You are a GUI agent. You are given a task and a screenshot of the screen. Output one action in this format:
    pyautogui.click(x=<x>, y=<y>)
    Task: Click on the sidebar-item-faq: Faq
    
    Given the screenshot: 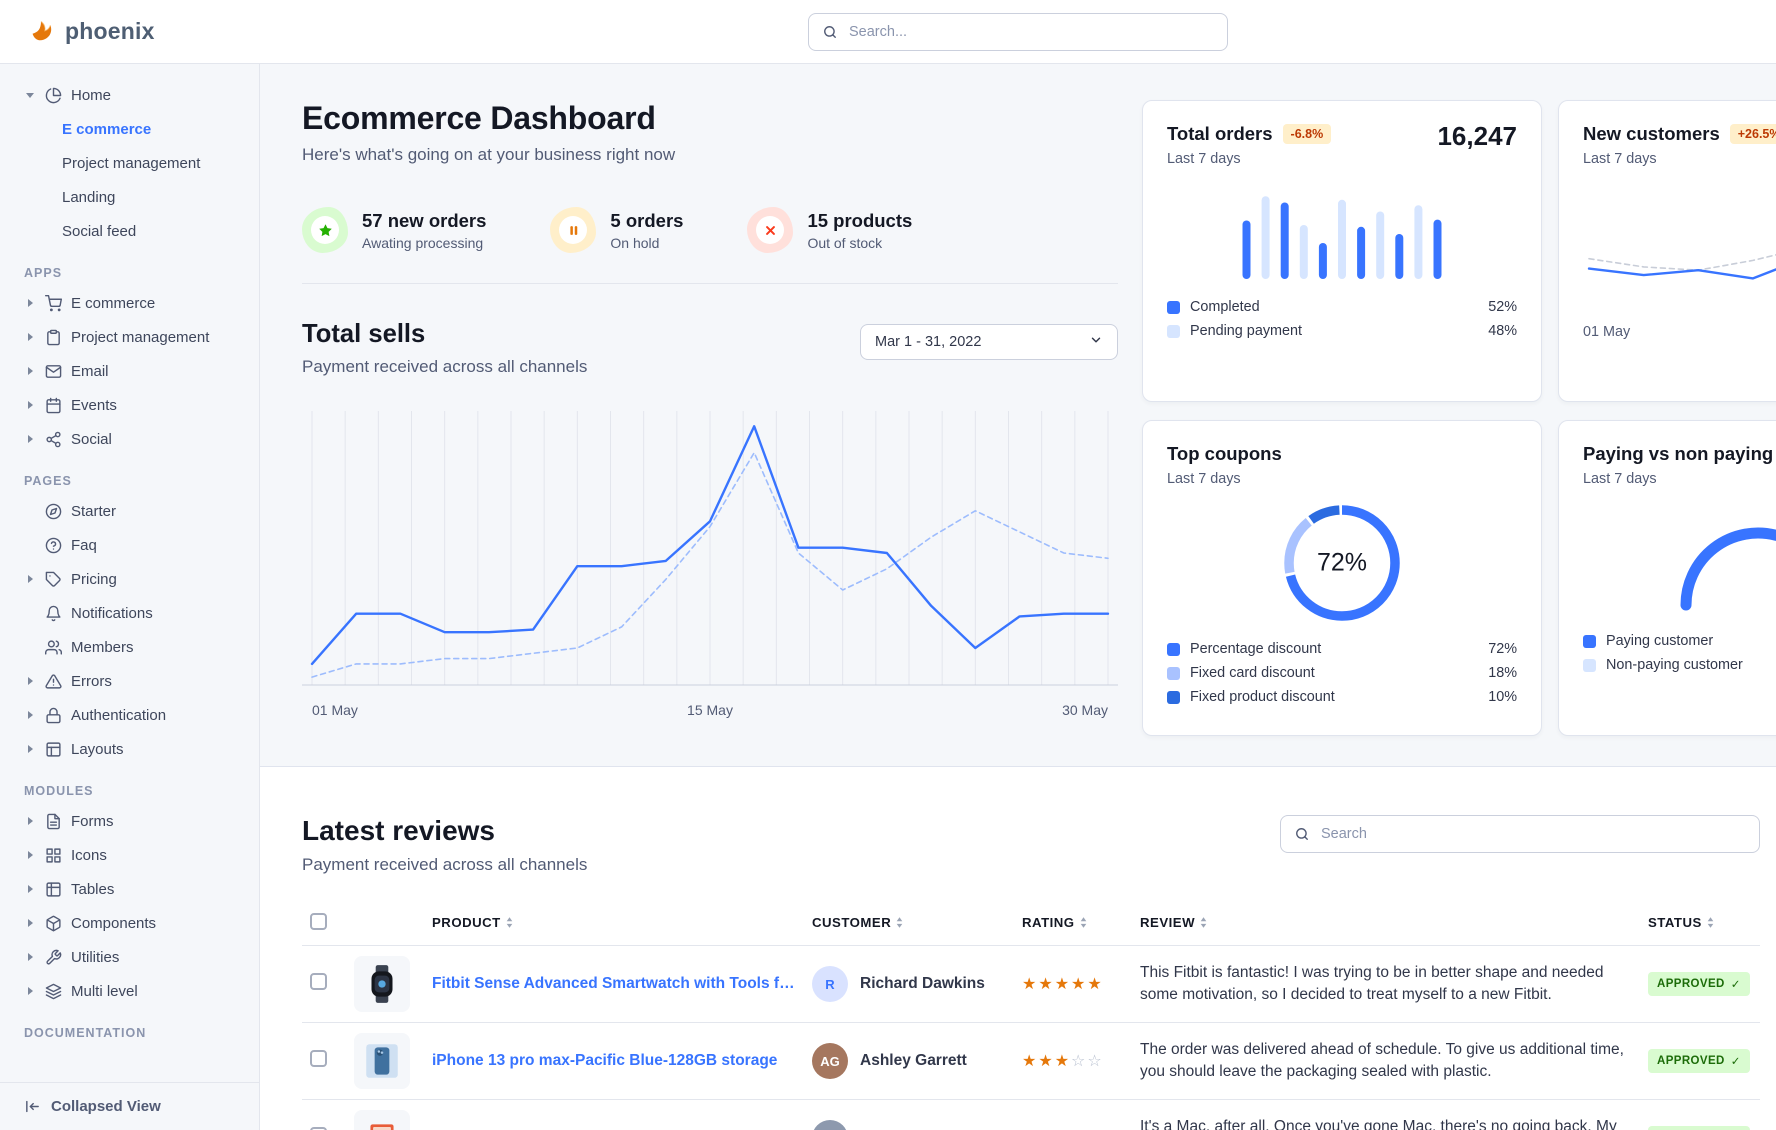 What is the action you would take?
    pyautogui.click(x=129, y=545)
    